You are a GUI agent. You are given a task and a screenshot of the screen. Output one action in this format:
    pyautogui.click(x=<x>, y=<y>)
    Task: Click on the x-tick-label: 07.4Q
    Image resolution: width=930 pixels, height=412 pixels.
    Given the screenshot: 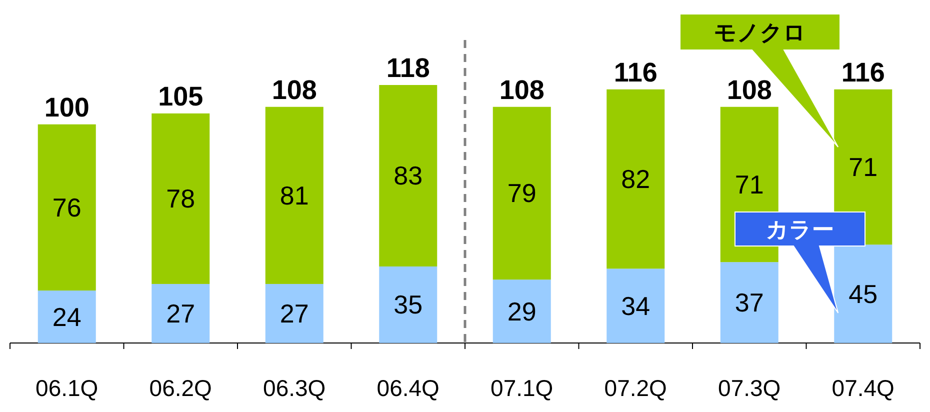 What is the action you would take?
    pyautogui.click(x=863, y=388)
    